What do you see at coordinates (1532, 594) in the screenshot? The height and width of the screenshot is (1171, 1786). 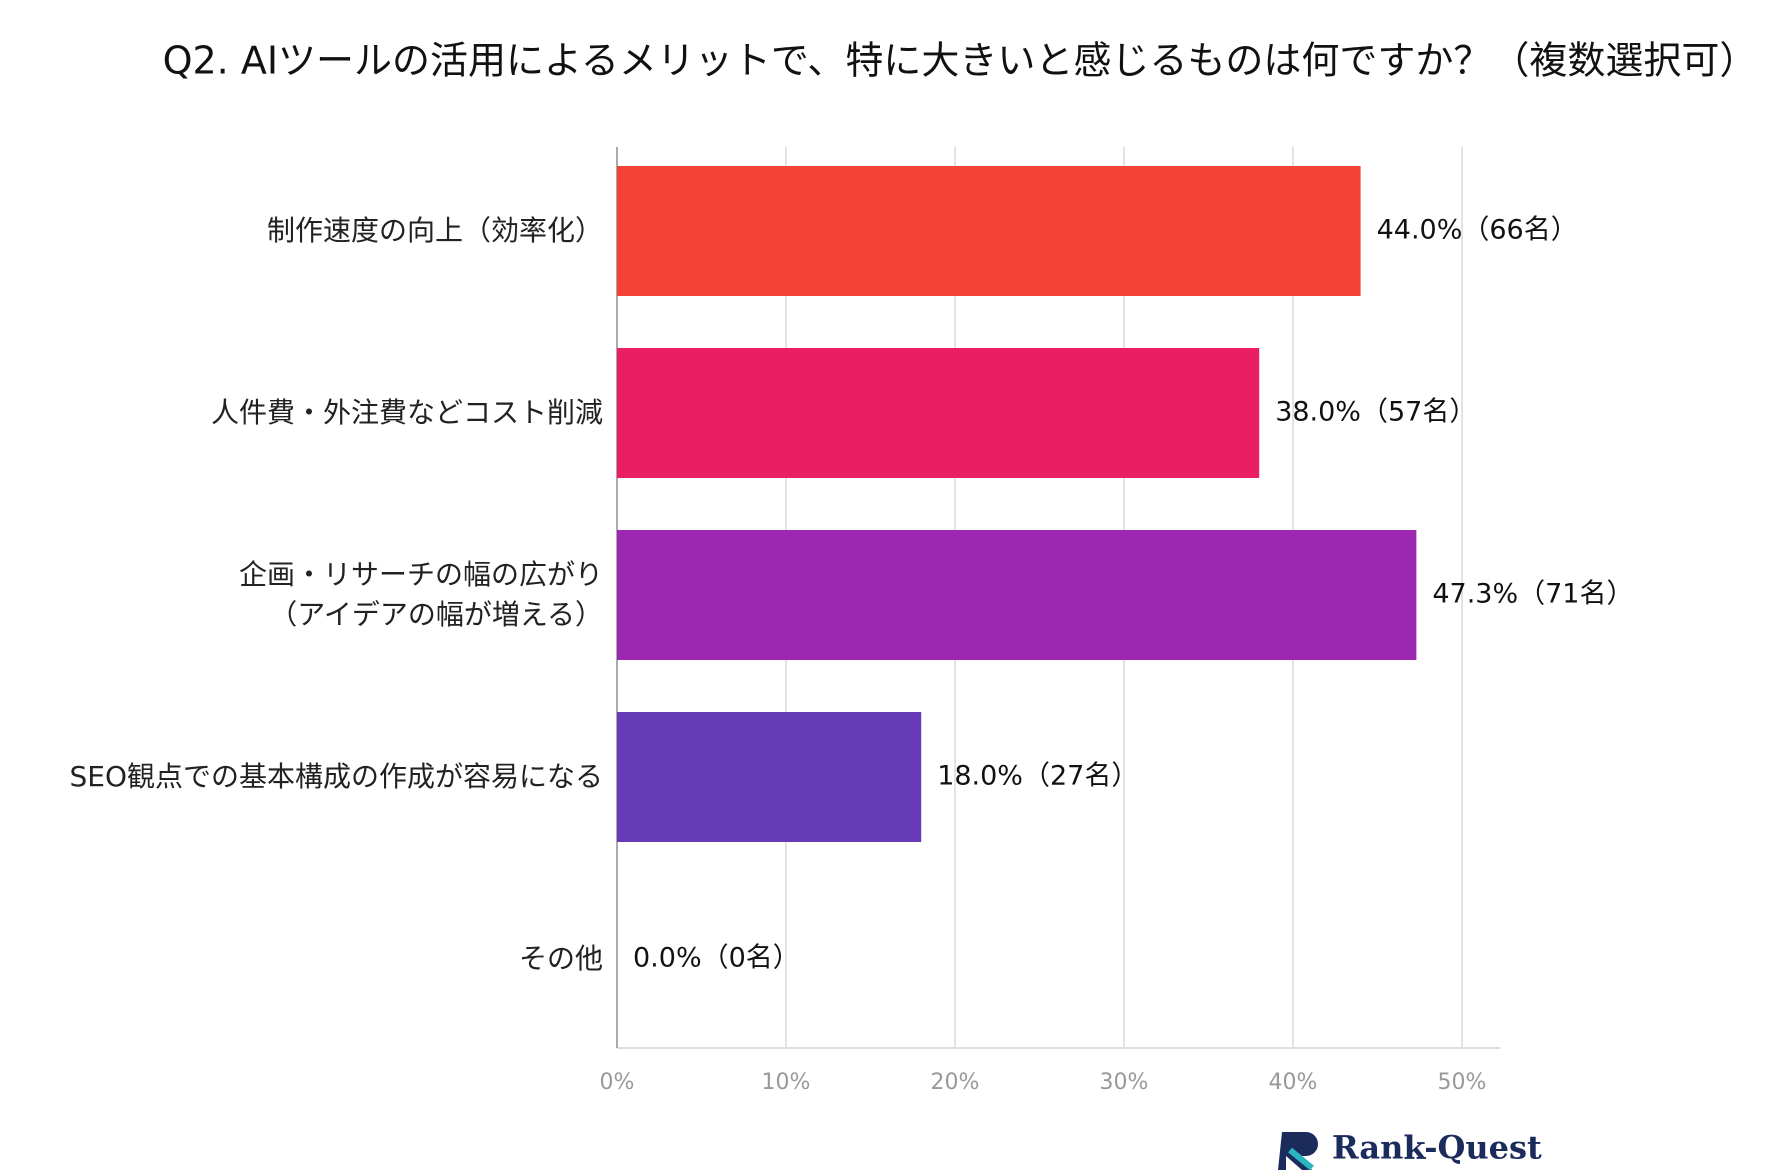 I see `data-label: 47.3%（71名）` at bounding box center [1532, 594].